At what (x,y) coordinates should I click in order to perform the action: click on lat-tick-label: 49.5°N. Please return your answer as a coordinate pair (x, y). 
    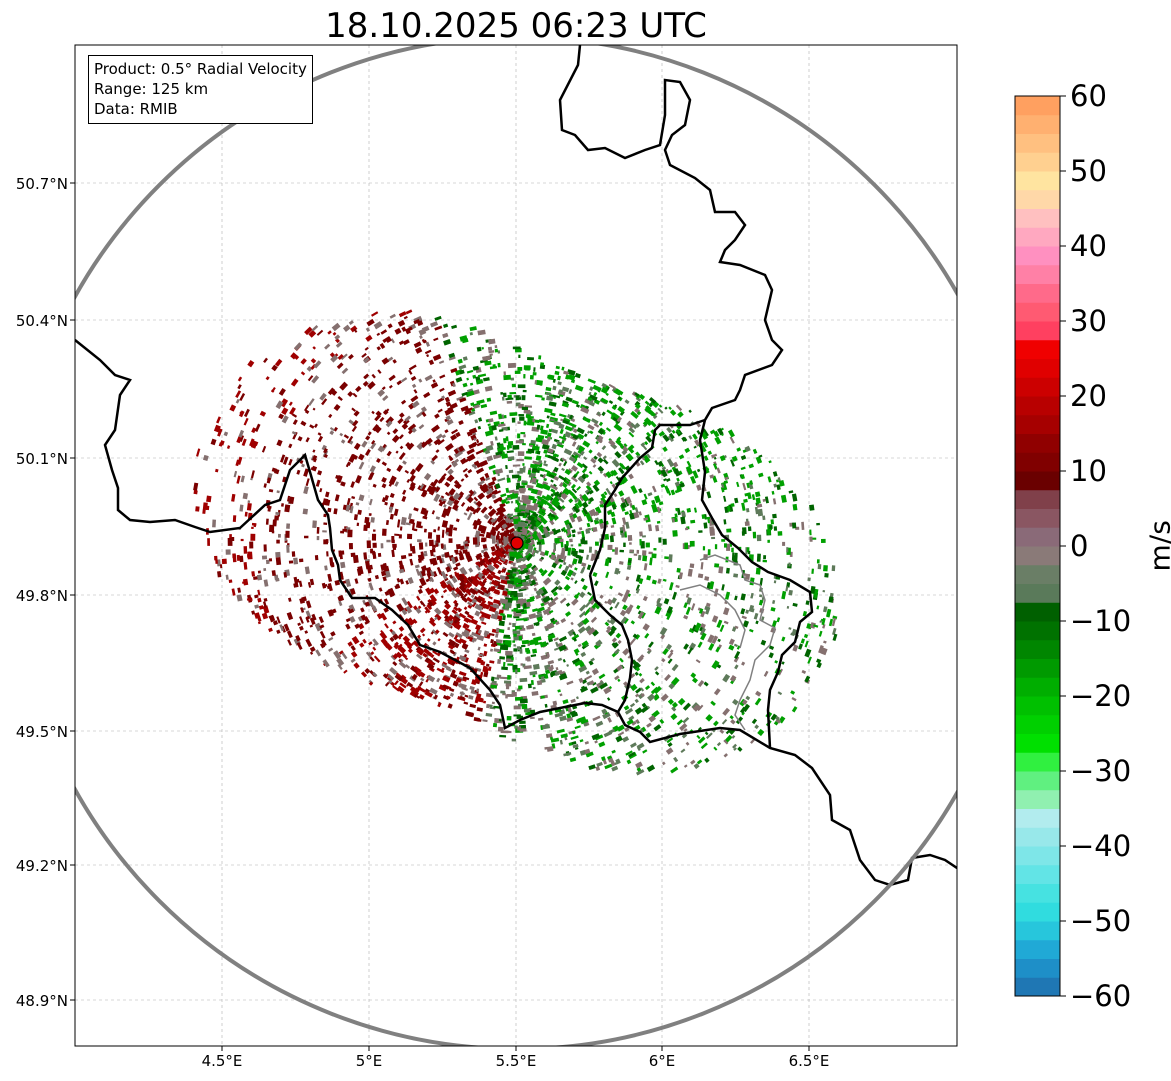
    Looking at the image, I should click on (41, 732).